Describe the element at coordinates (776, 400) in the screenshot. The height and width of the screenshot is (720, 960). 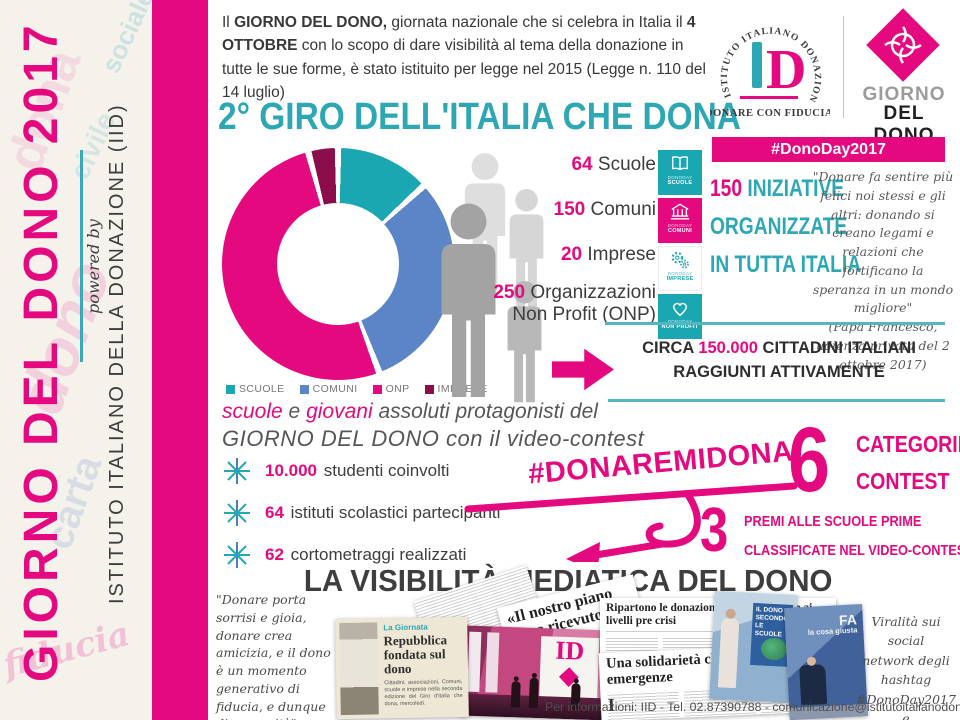
I see `divider-line-bottom` at that location.